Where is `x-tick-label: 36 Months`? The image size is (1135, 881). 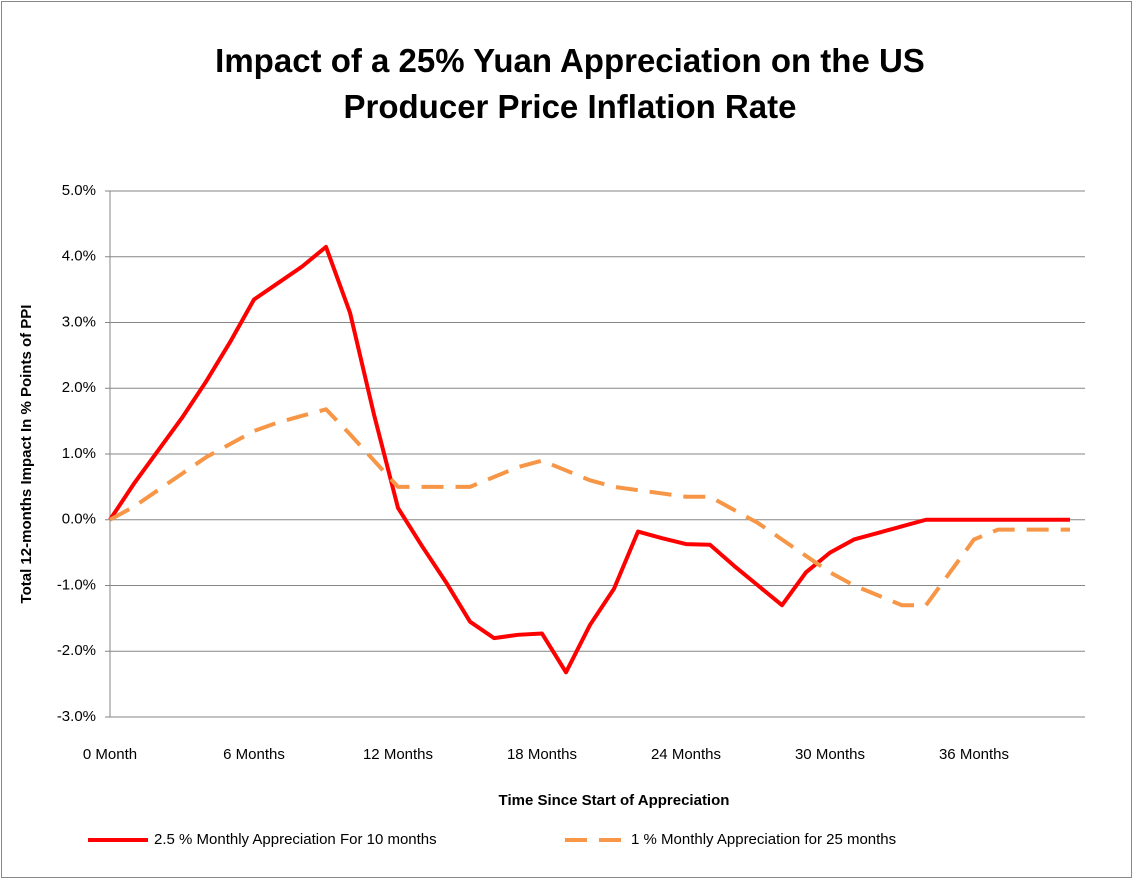 x-tick-label: 36 Months is located at coordinates (974, 754).